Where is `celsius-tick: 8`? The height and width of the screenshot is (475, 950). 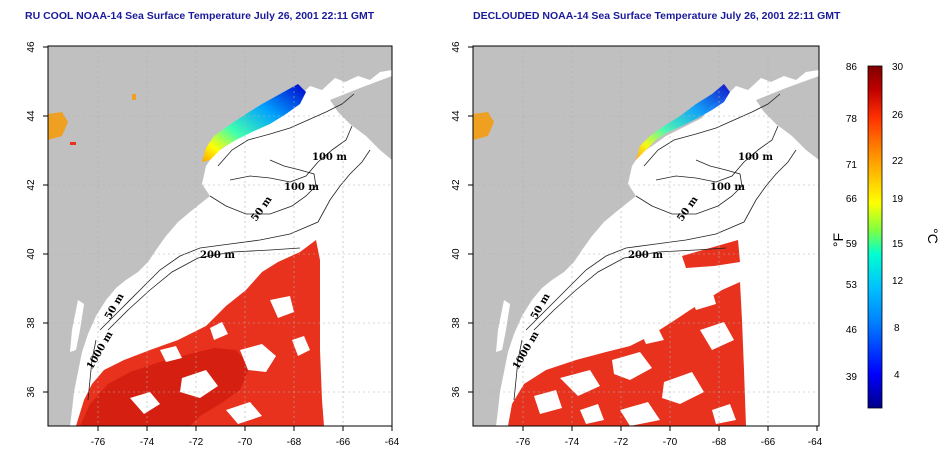
celsius-tick: 8 is located at coordinates (897, 328).